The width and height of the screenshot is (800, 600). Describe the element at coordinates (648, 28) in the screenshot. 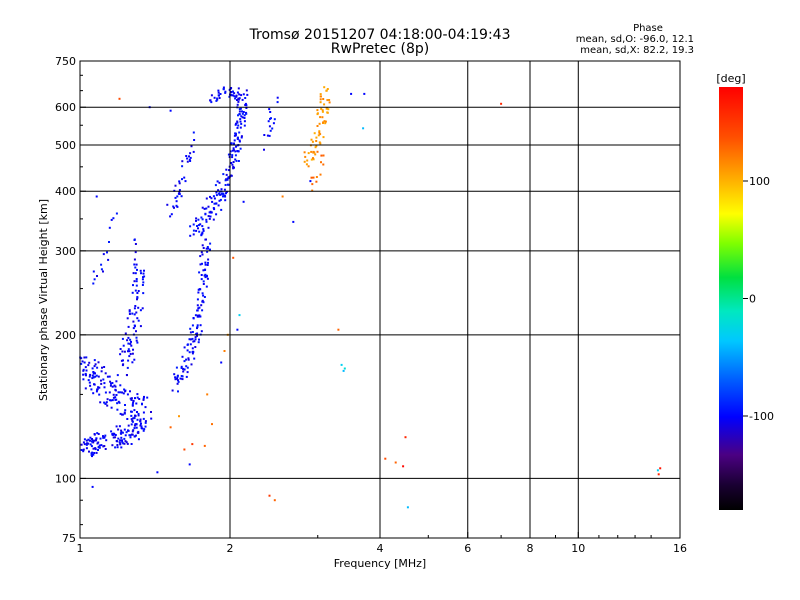

I see `stats-heading: Phase` at that location.